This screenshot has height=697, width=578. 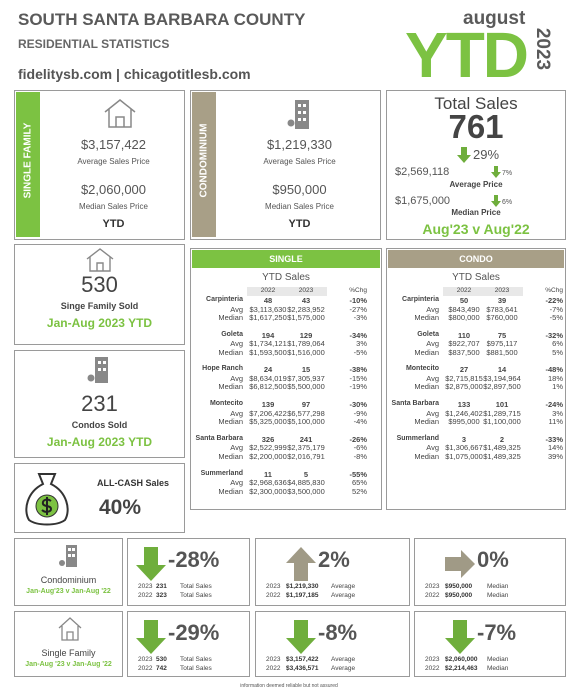 I want to click on sf-sold-panel: 530 Singe Family Sold Jan-Aug 2023 YTD, so click(x=99, y=294).